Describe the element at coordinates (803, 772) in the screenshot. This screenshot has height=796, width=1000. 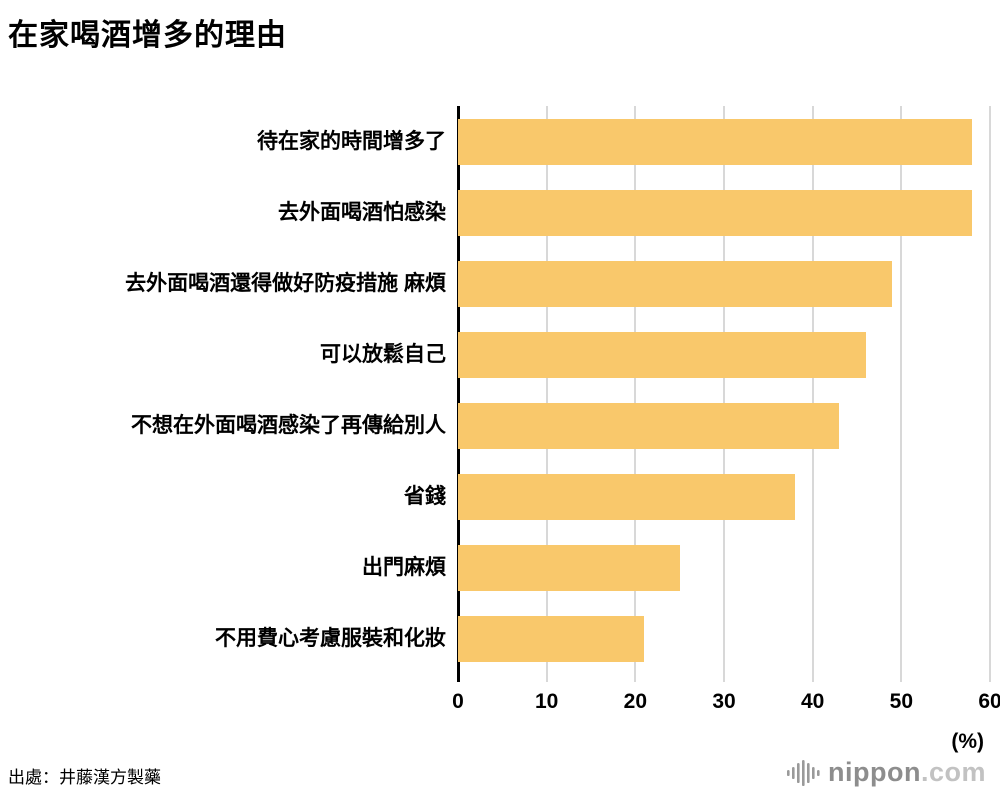
I see `soundwave-icon` at that location.